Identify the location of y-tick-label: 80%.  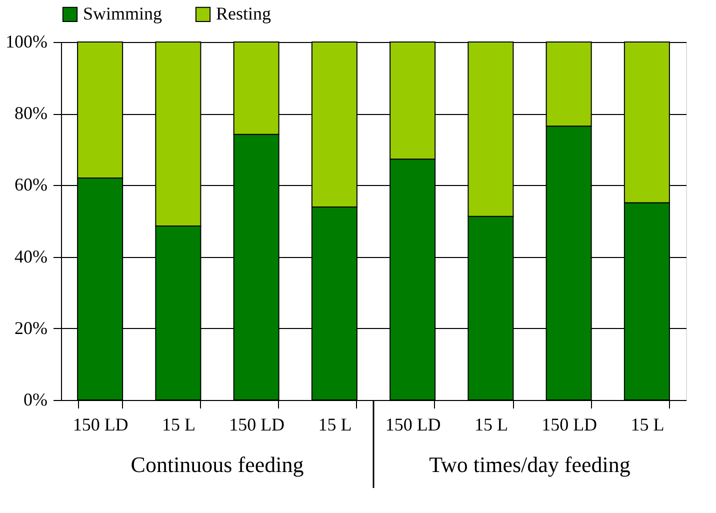
(31, 113).